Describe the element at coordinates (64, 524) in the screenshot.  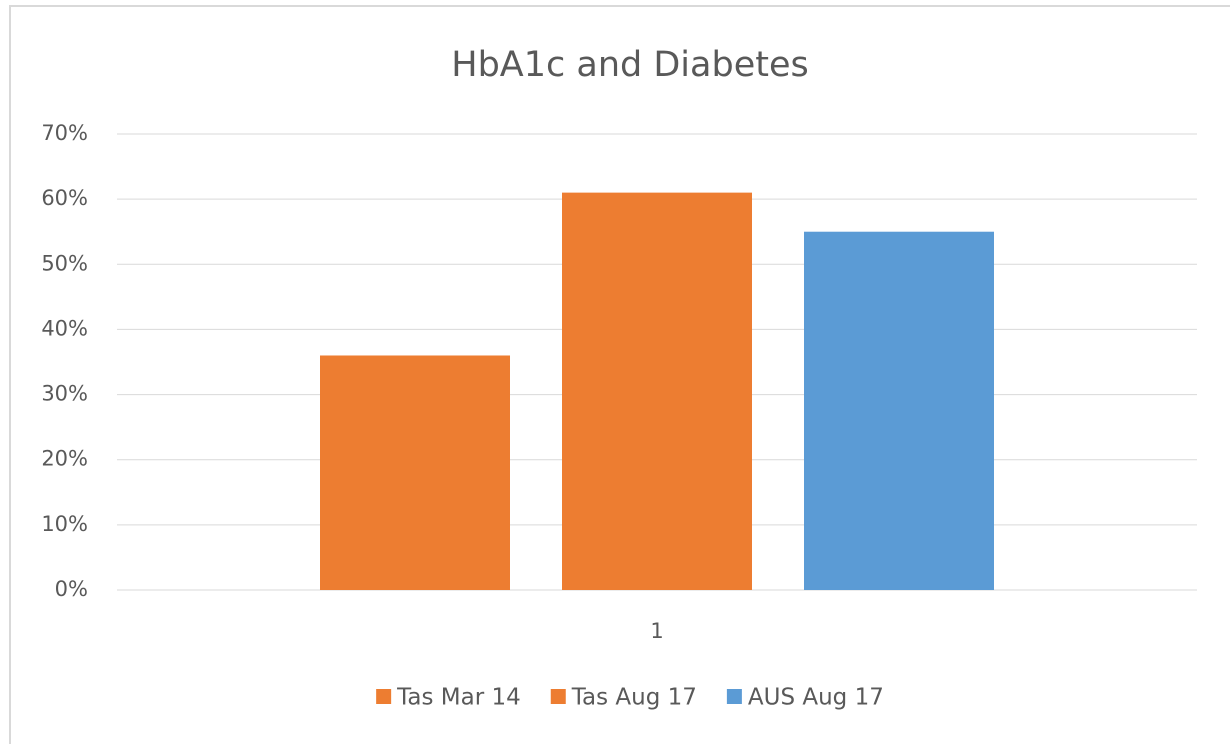
I see `y-tick-label: 10%` at that location.